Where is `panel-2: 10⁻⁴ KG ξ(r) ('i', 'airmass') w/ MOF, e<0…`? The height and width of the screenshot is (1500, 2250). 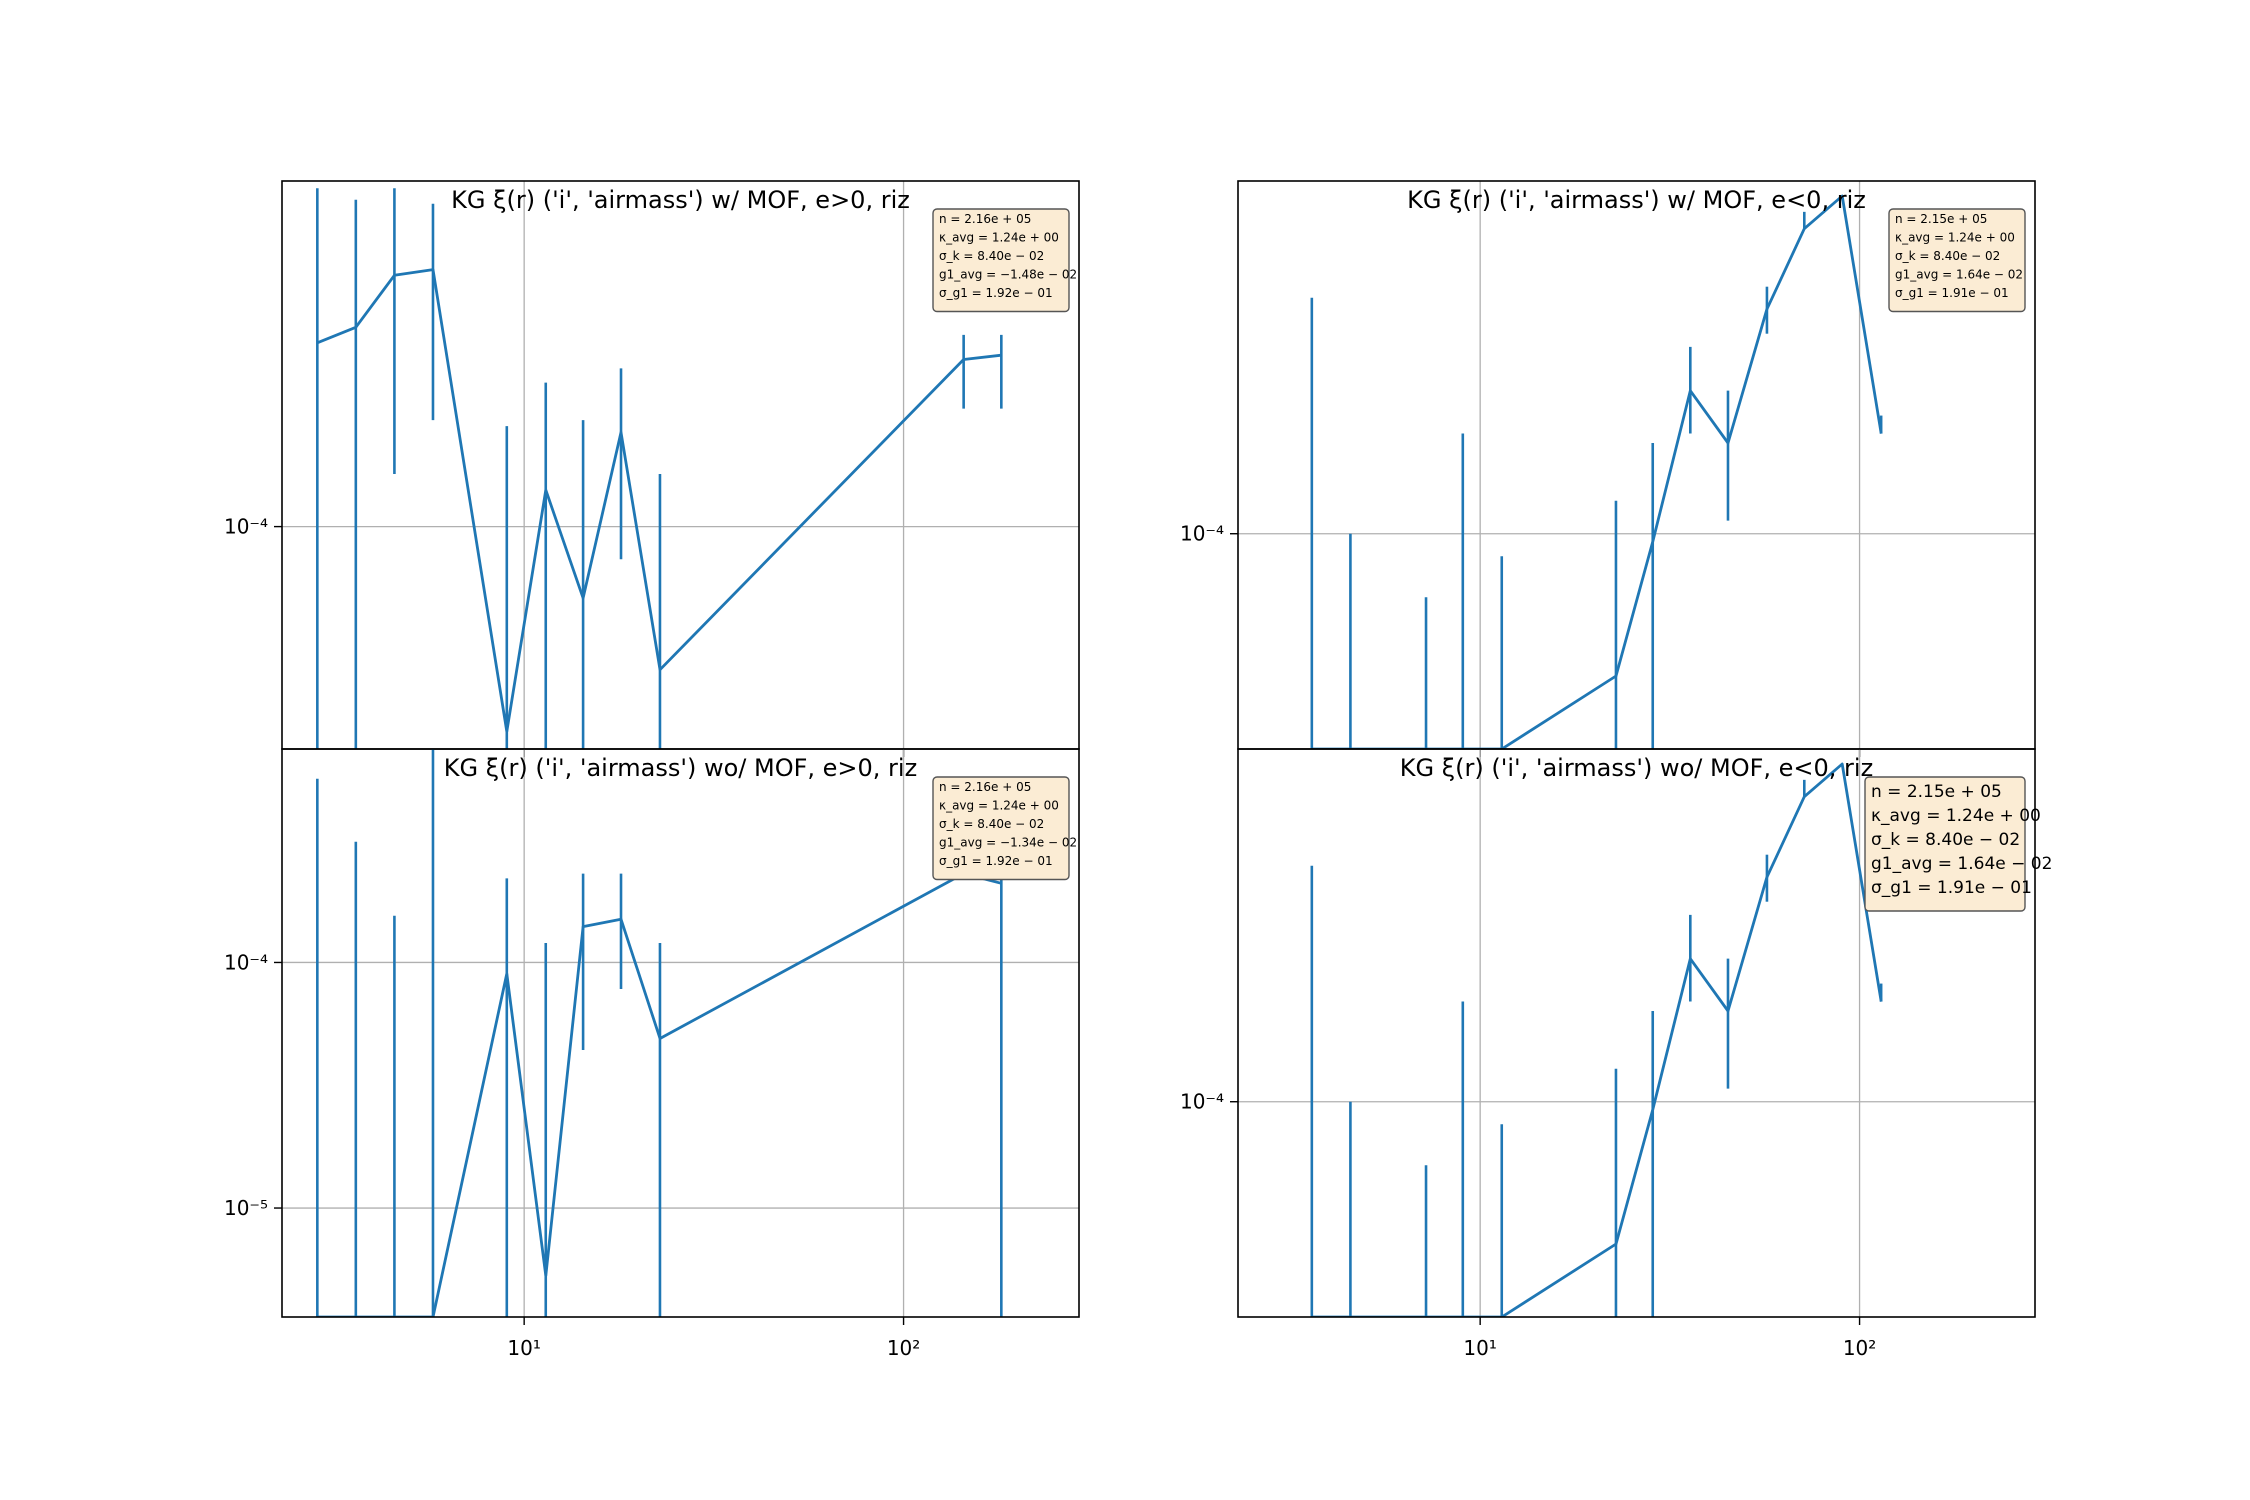
panel-2: 10⁻⁴ KG ξ(r) ('i', 'airmass') w/ MOF, e<0… is located at coordinates (1608, 468).